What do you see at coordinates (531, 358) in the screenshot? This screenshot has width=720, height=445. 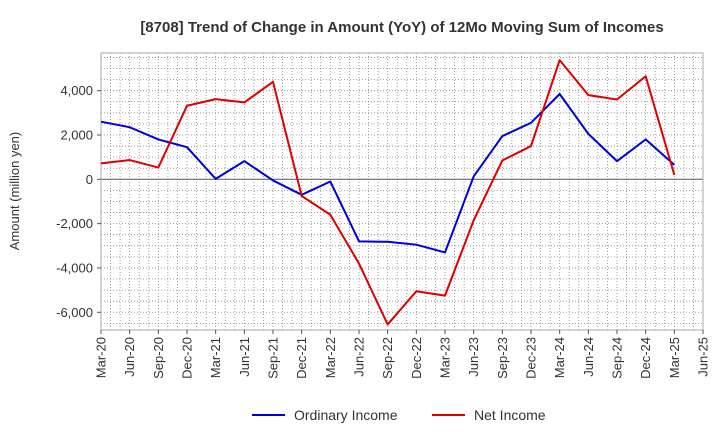 I see `x-tick-label: Dec-23` at bounding box center [531, 358].